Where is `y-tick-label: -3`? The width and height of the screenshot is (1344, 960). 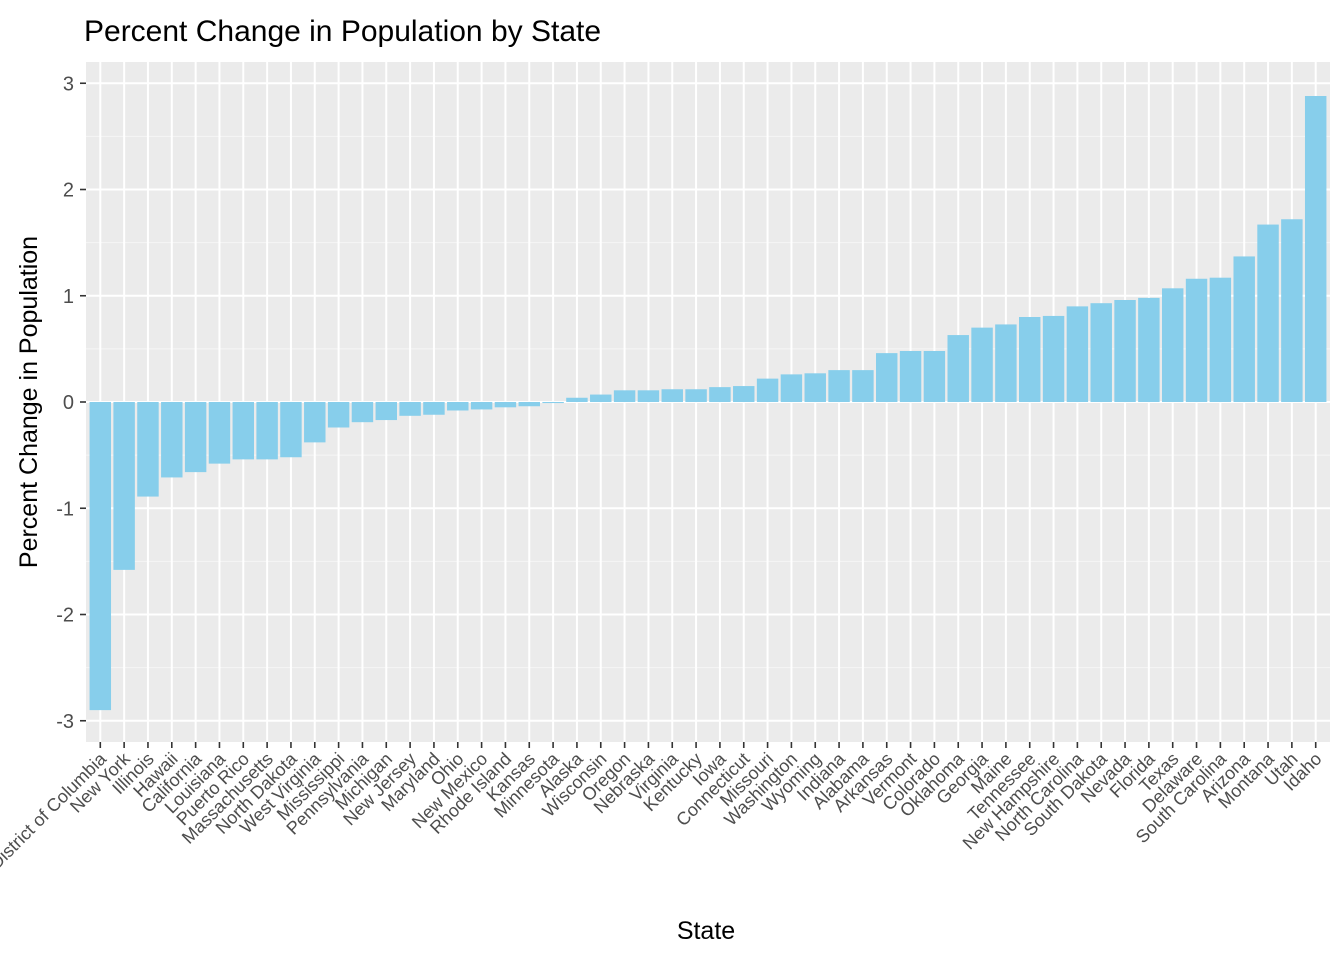
y-tick-label: -3 is located at coordinates (65, 722).